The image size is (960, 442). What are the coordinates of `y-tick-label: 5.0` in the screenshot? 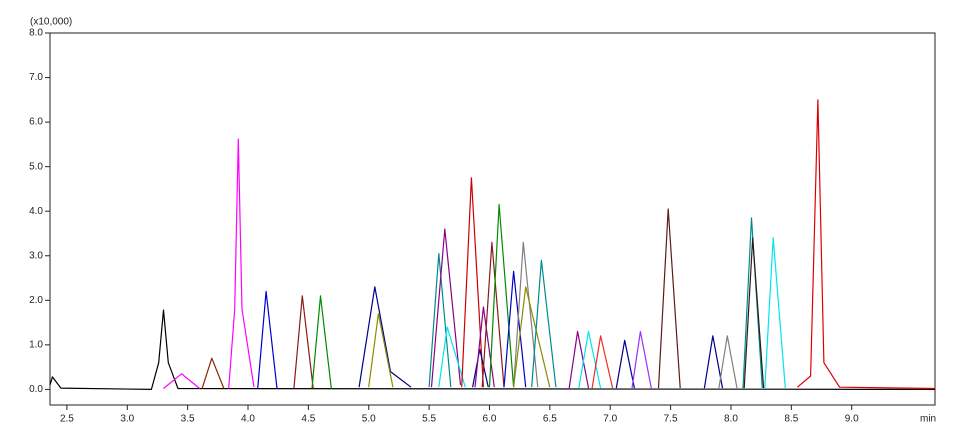 It's located at (36, 166).